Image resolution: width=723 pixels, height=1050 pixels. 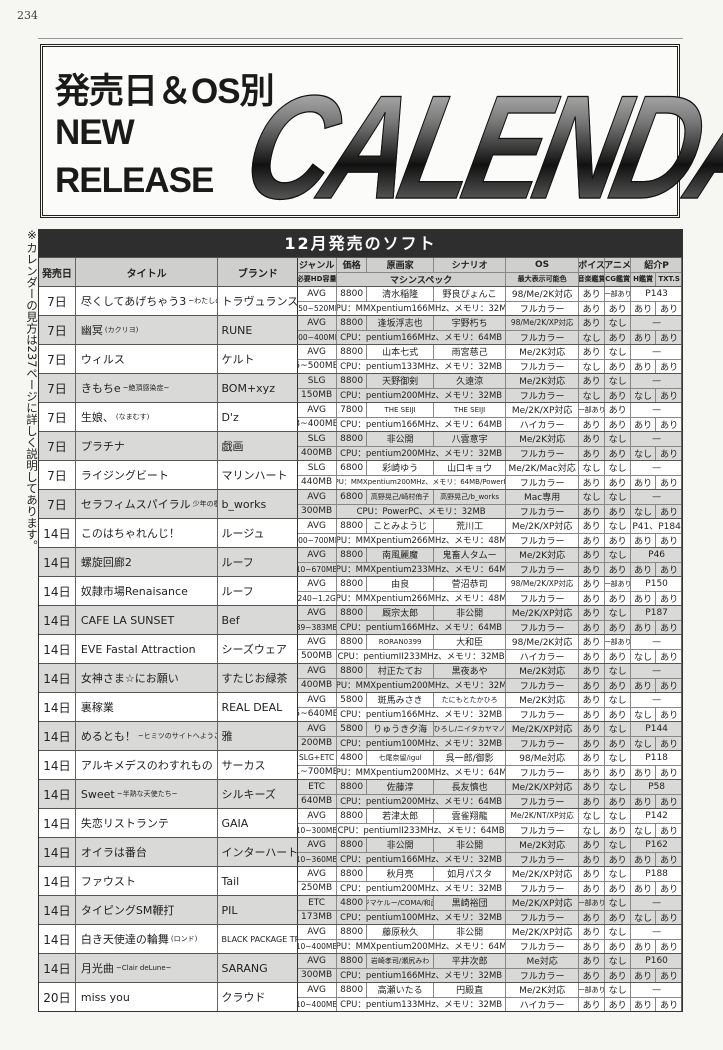 What do you see at coordinates (352, 497) in the screenshot?
I see `price: 6800` at bounding box center [352, 497].